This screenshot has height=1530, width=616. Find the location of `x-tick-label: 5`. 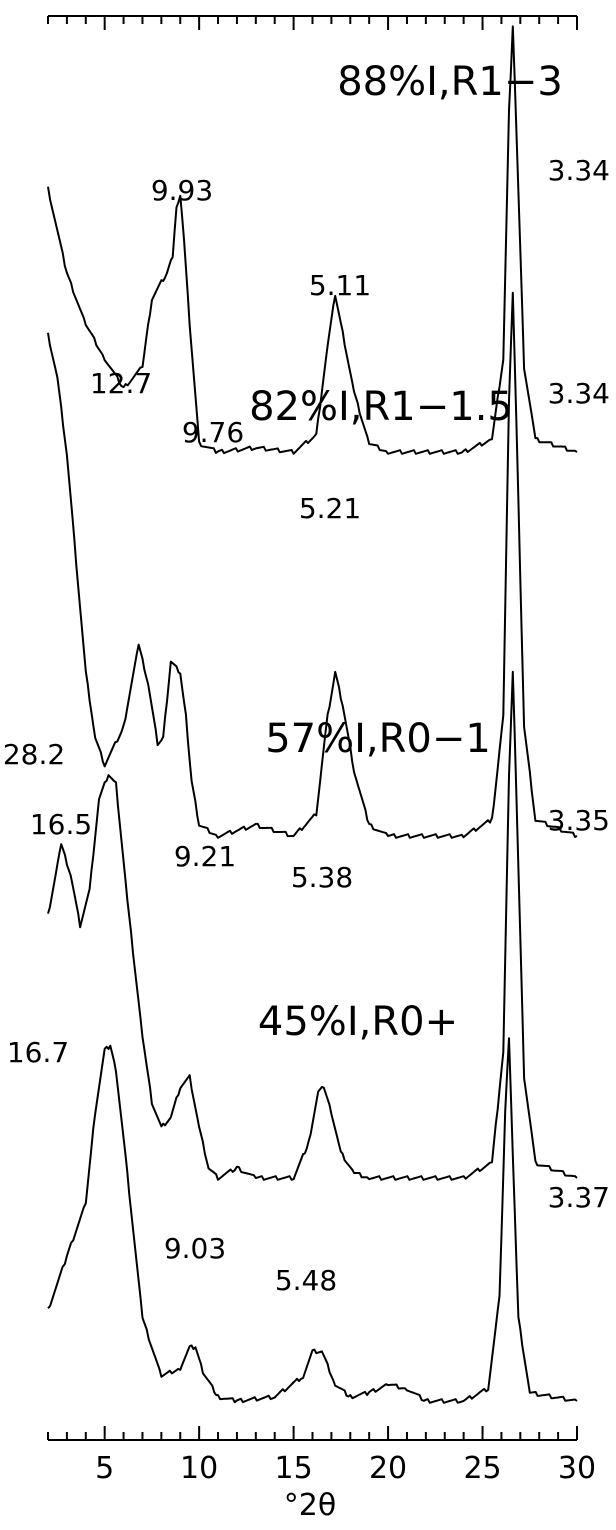

x-tick-label: 5 is located at coordinates (104, 1468).